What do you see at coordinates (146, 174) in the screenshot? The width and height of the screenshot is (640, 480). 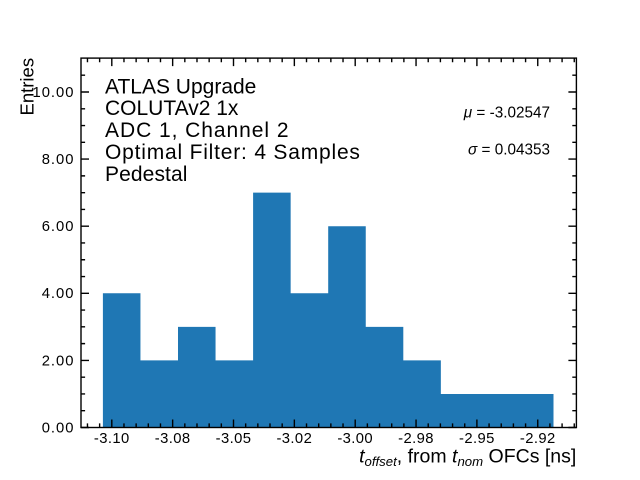 I see `svg-text: Pedestal` at bounding box center [146, 174].